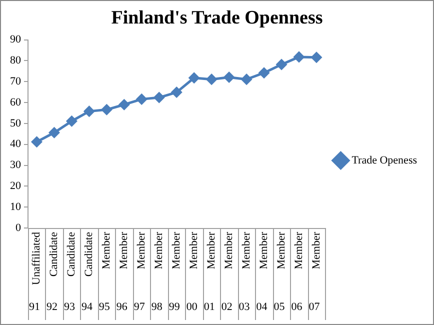 This screenshot has width=434, height=325. What do you see at coordinates (314, 307) in the screenshot?
I see `x-tick-label: 07` at bounding box center [314, 307].